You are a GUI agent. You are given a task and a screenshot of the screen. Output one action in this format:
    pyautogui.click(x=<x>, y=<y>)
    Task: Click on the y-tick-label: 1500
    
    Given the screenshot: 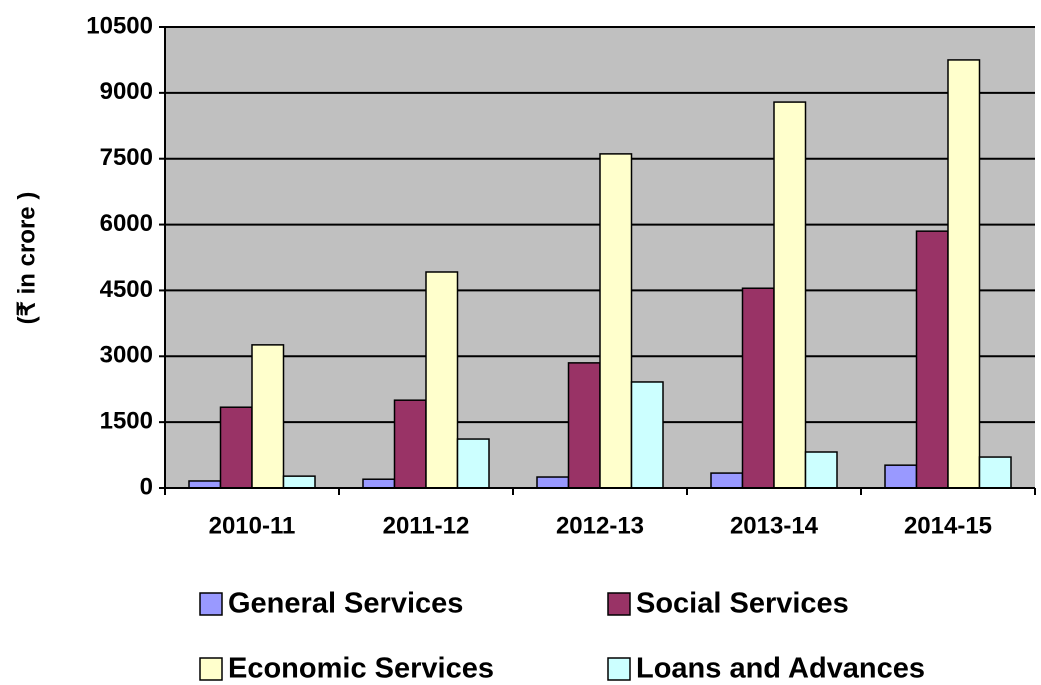 What is the action you would take?
    pyautogui.click(x=126, y=420)
    